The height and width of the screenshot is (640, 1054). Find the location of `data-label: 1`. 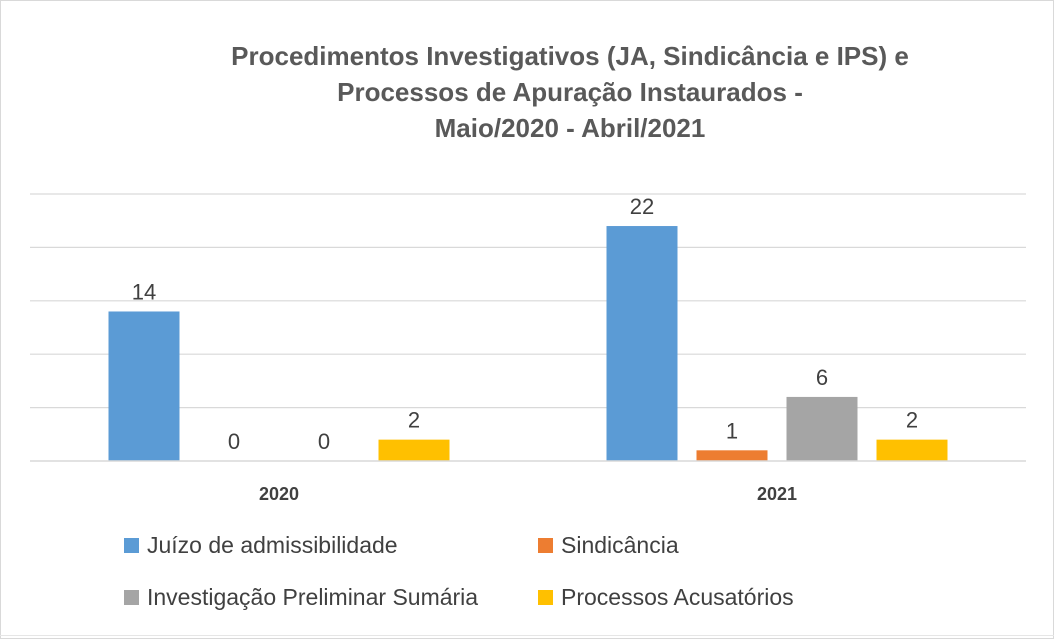

data-label: 1 is located at coordinates (732, 430).